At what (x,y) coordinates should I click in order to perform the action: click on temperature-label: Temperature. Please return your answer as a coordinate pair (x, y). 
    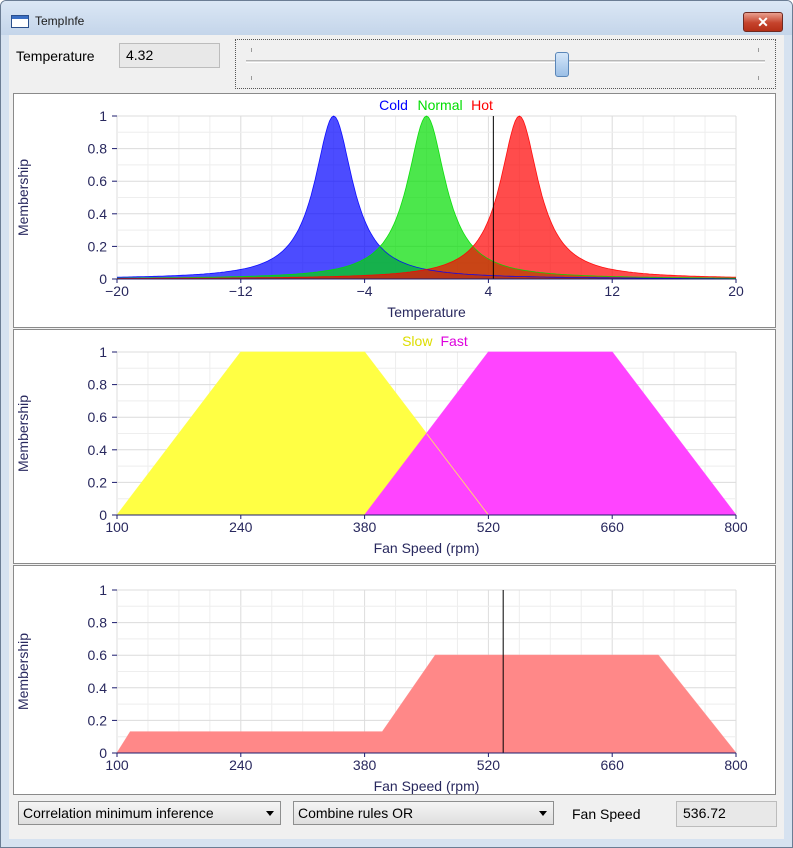
    Looking at the image, I should click on (55, 56).